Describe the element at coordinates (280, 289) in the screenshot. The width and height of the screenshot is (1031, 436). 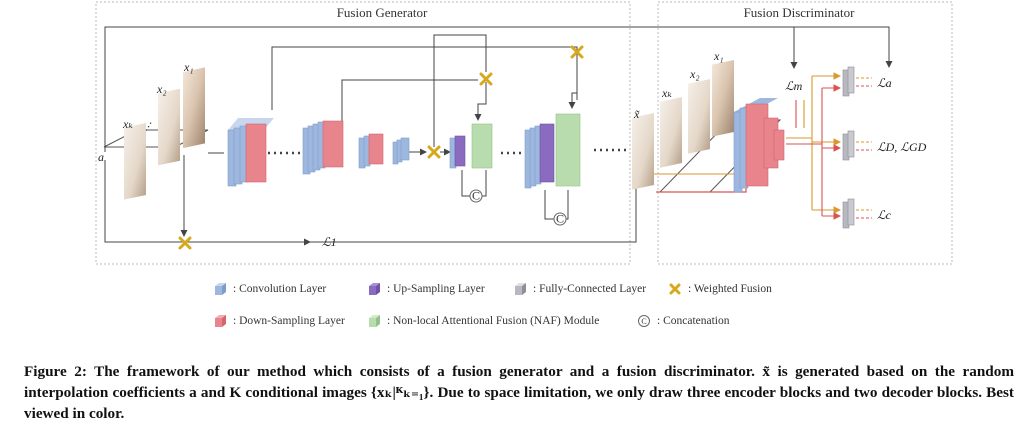
I see `legend-label-convolution: : Convolution Layer` at that location.